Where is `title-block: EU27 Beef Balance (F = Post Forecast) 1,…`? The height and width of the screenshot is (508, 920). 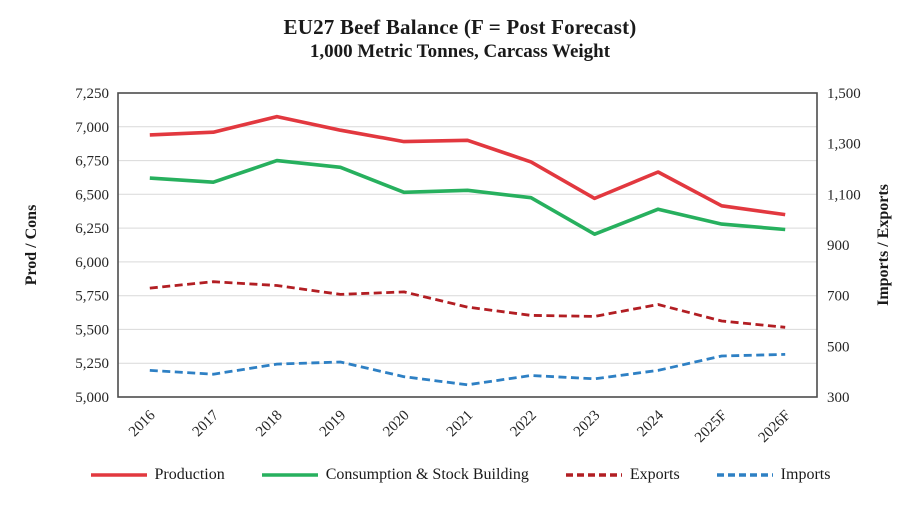 title-block: EU27 Beef Balance (F = Post Forecast) 1,… is located at coordinates (460, 39).